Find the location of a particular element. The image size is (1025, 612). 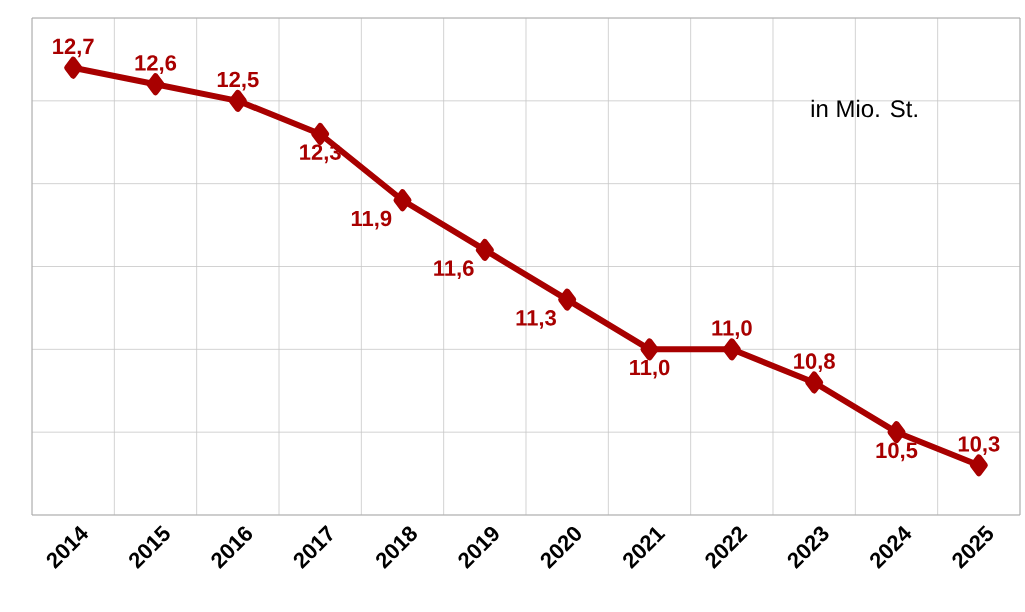

data-label: 11,9 is located at coordinates (371, 220).